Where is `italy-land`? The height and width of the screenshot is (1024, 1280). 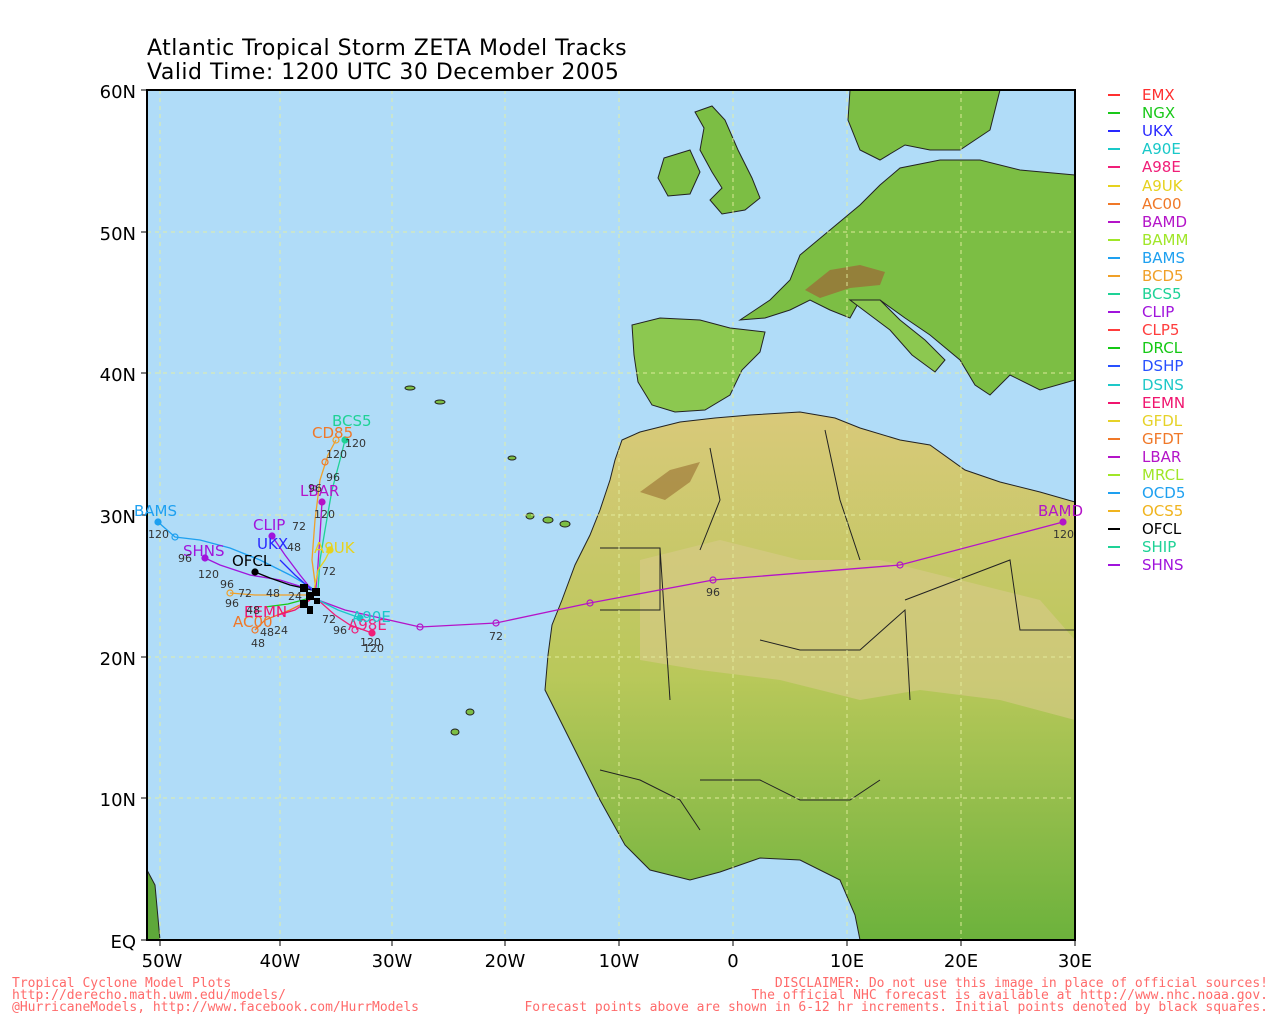 italy-land is located at coordinates (897, 336).